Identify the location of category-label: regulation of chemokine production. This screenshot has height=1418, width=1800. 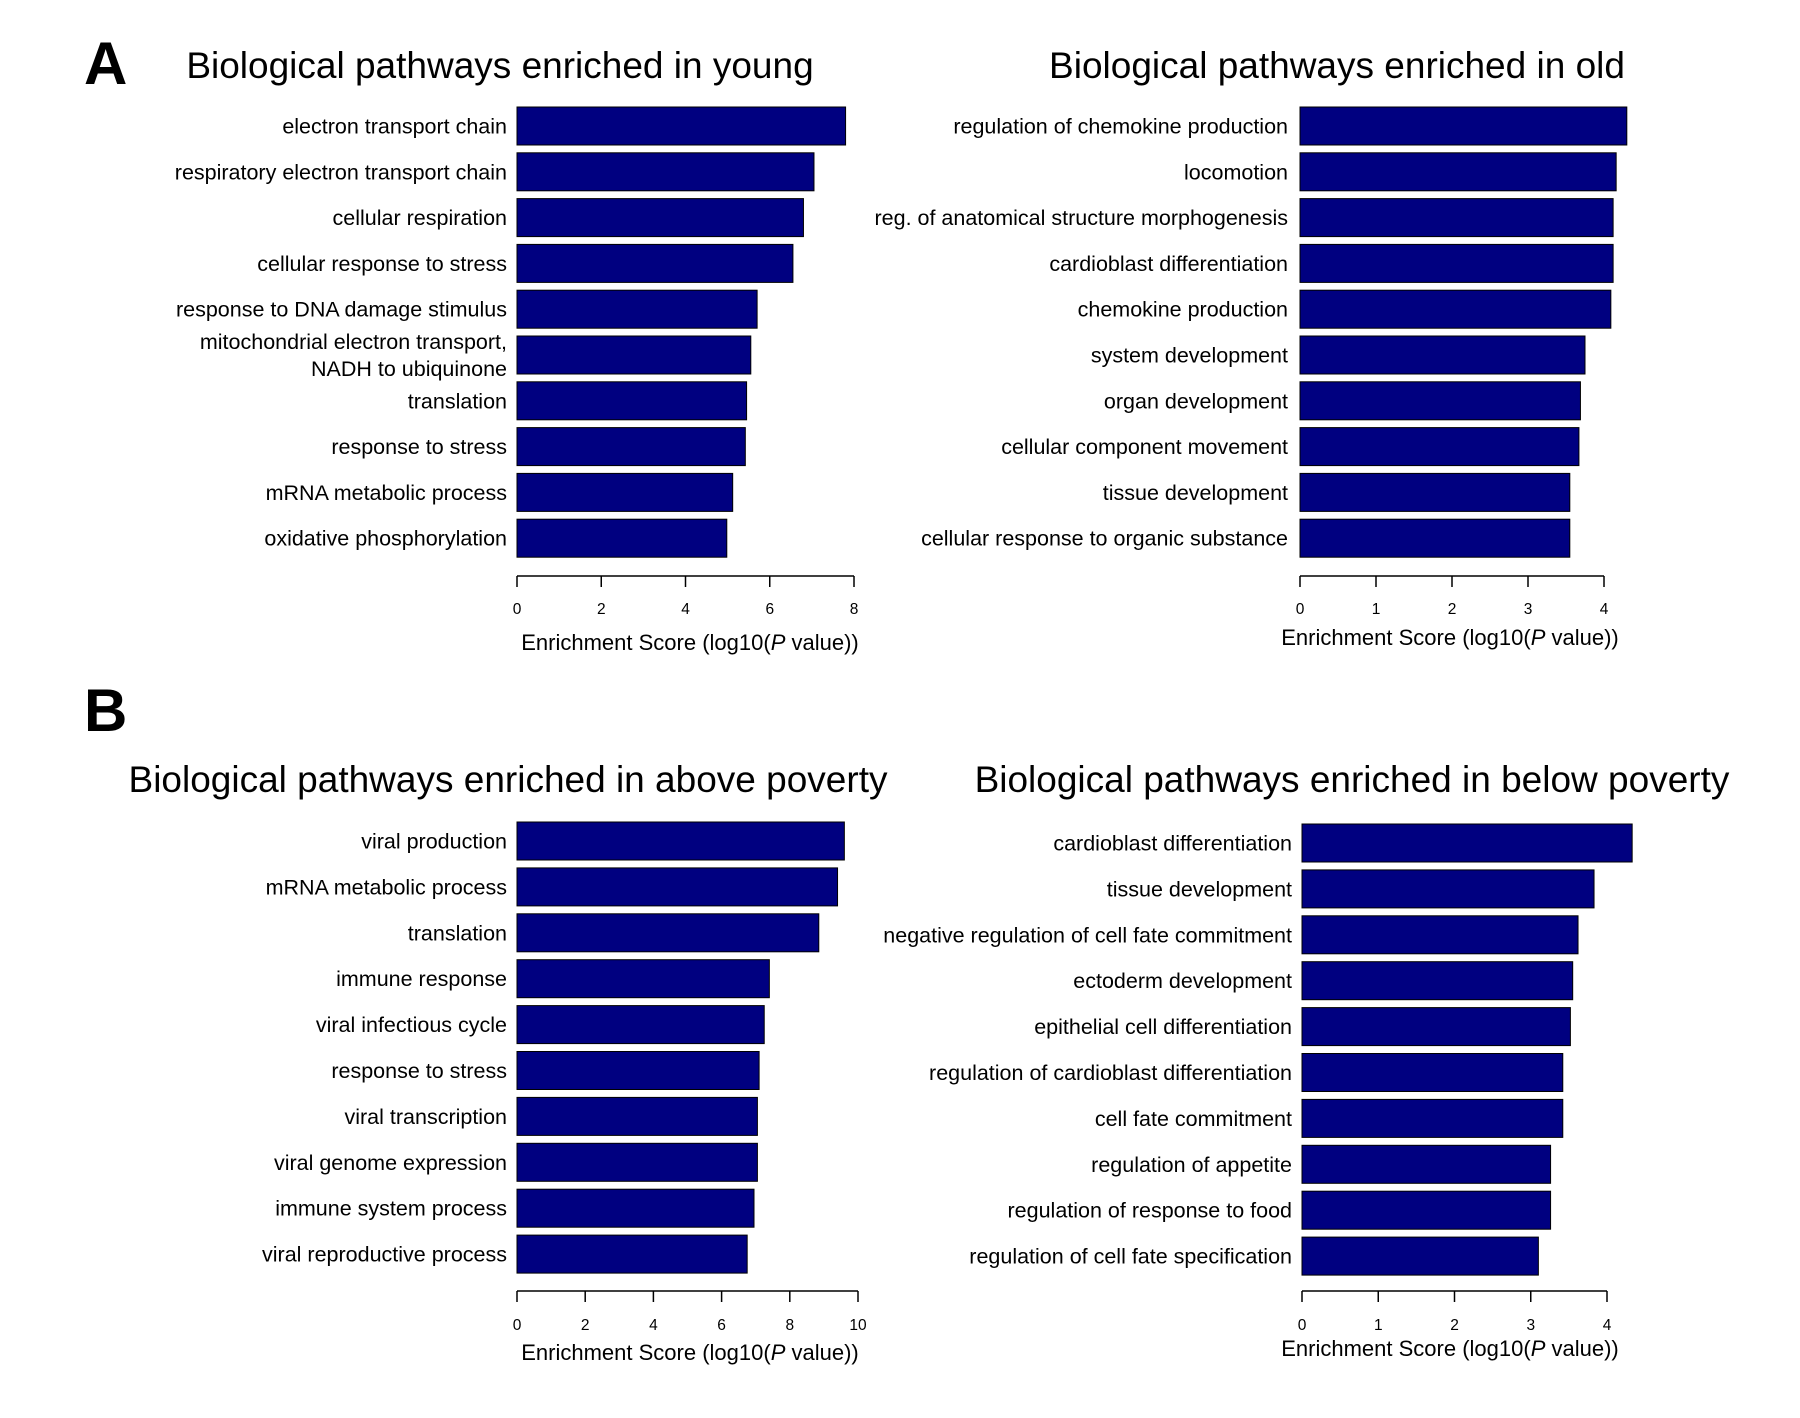
(1120, 127).